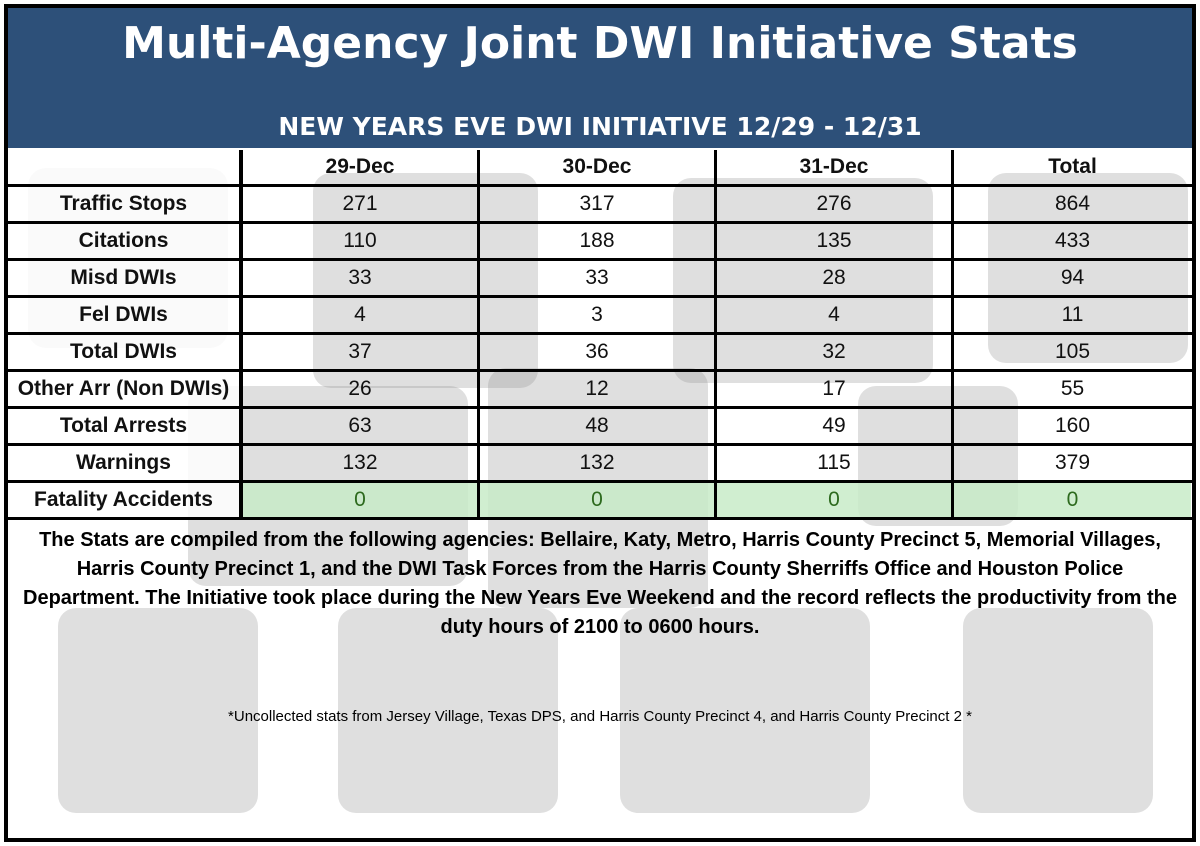 This screenshot has width=1200, height=846. Describe the element at coordinates (835, 389) in the screenshot. I see `row-value: 17` at that location.